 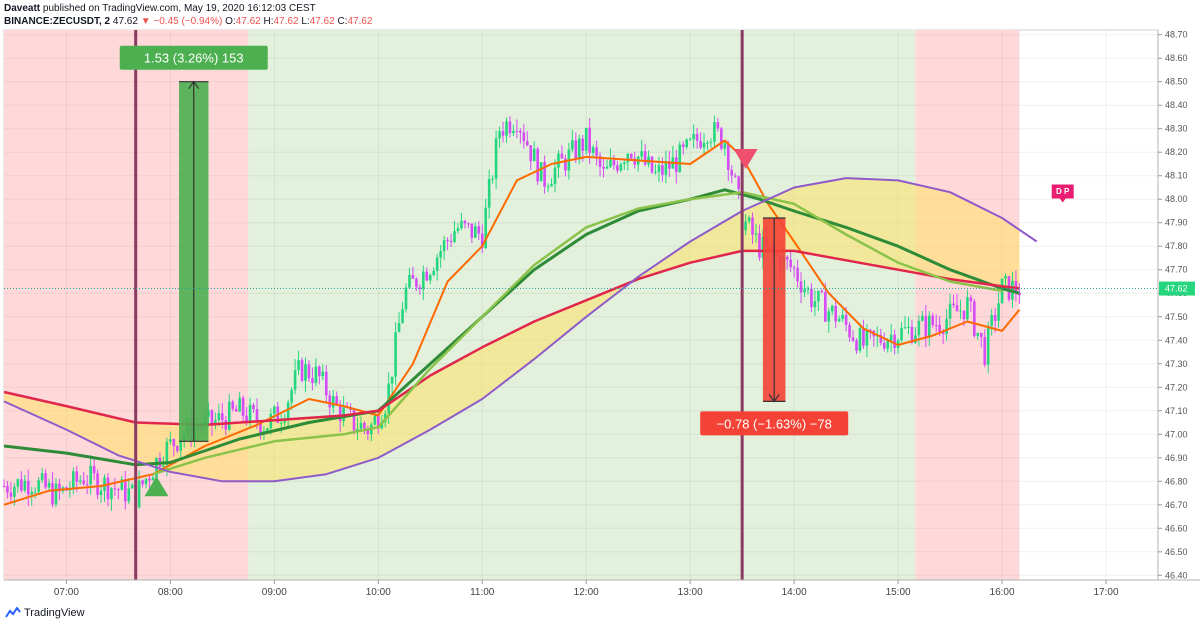 What do you see at coordinates (125, 21) in the screenshot?
I see `last-price: 47.62` at bounding box center [125, 21].